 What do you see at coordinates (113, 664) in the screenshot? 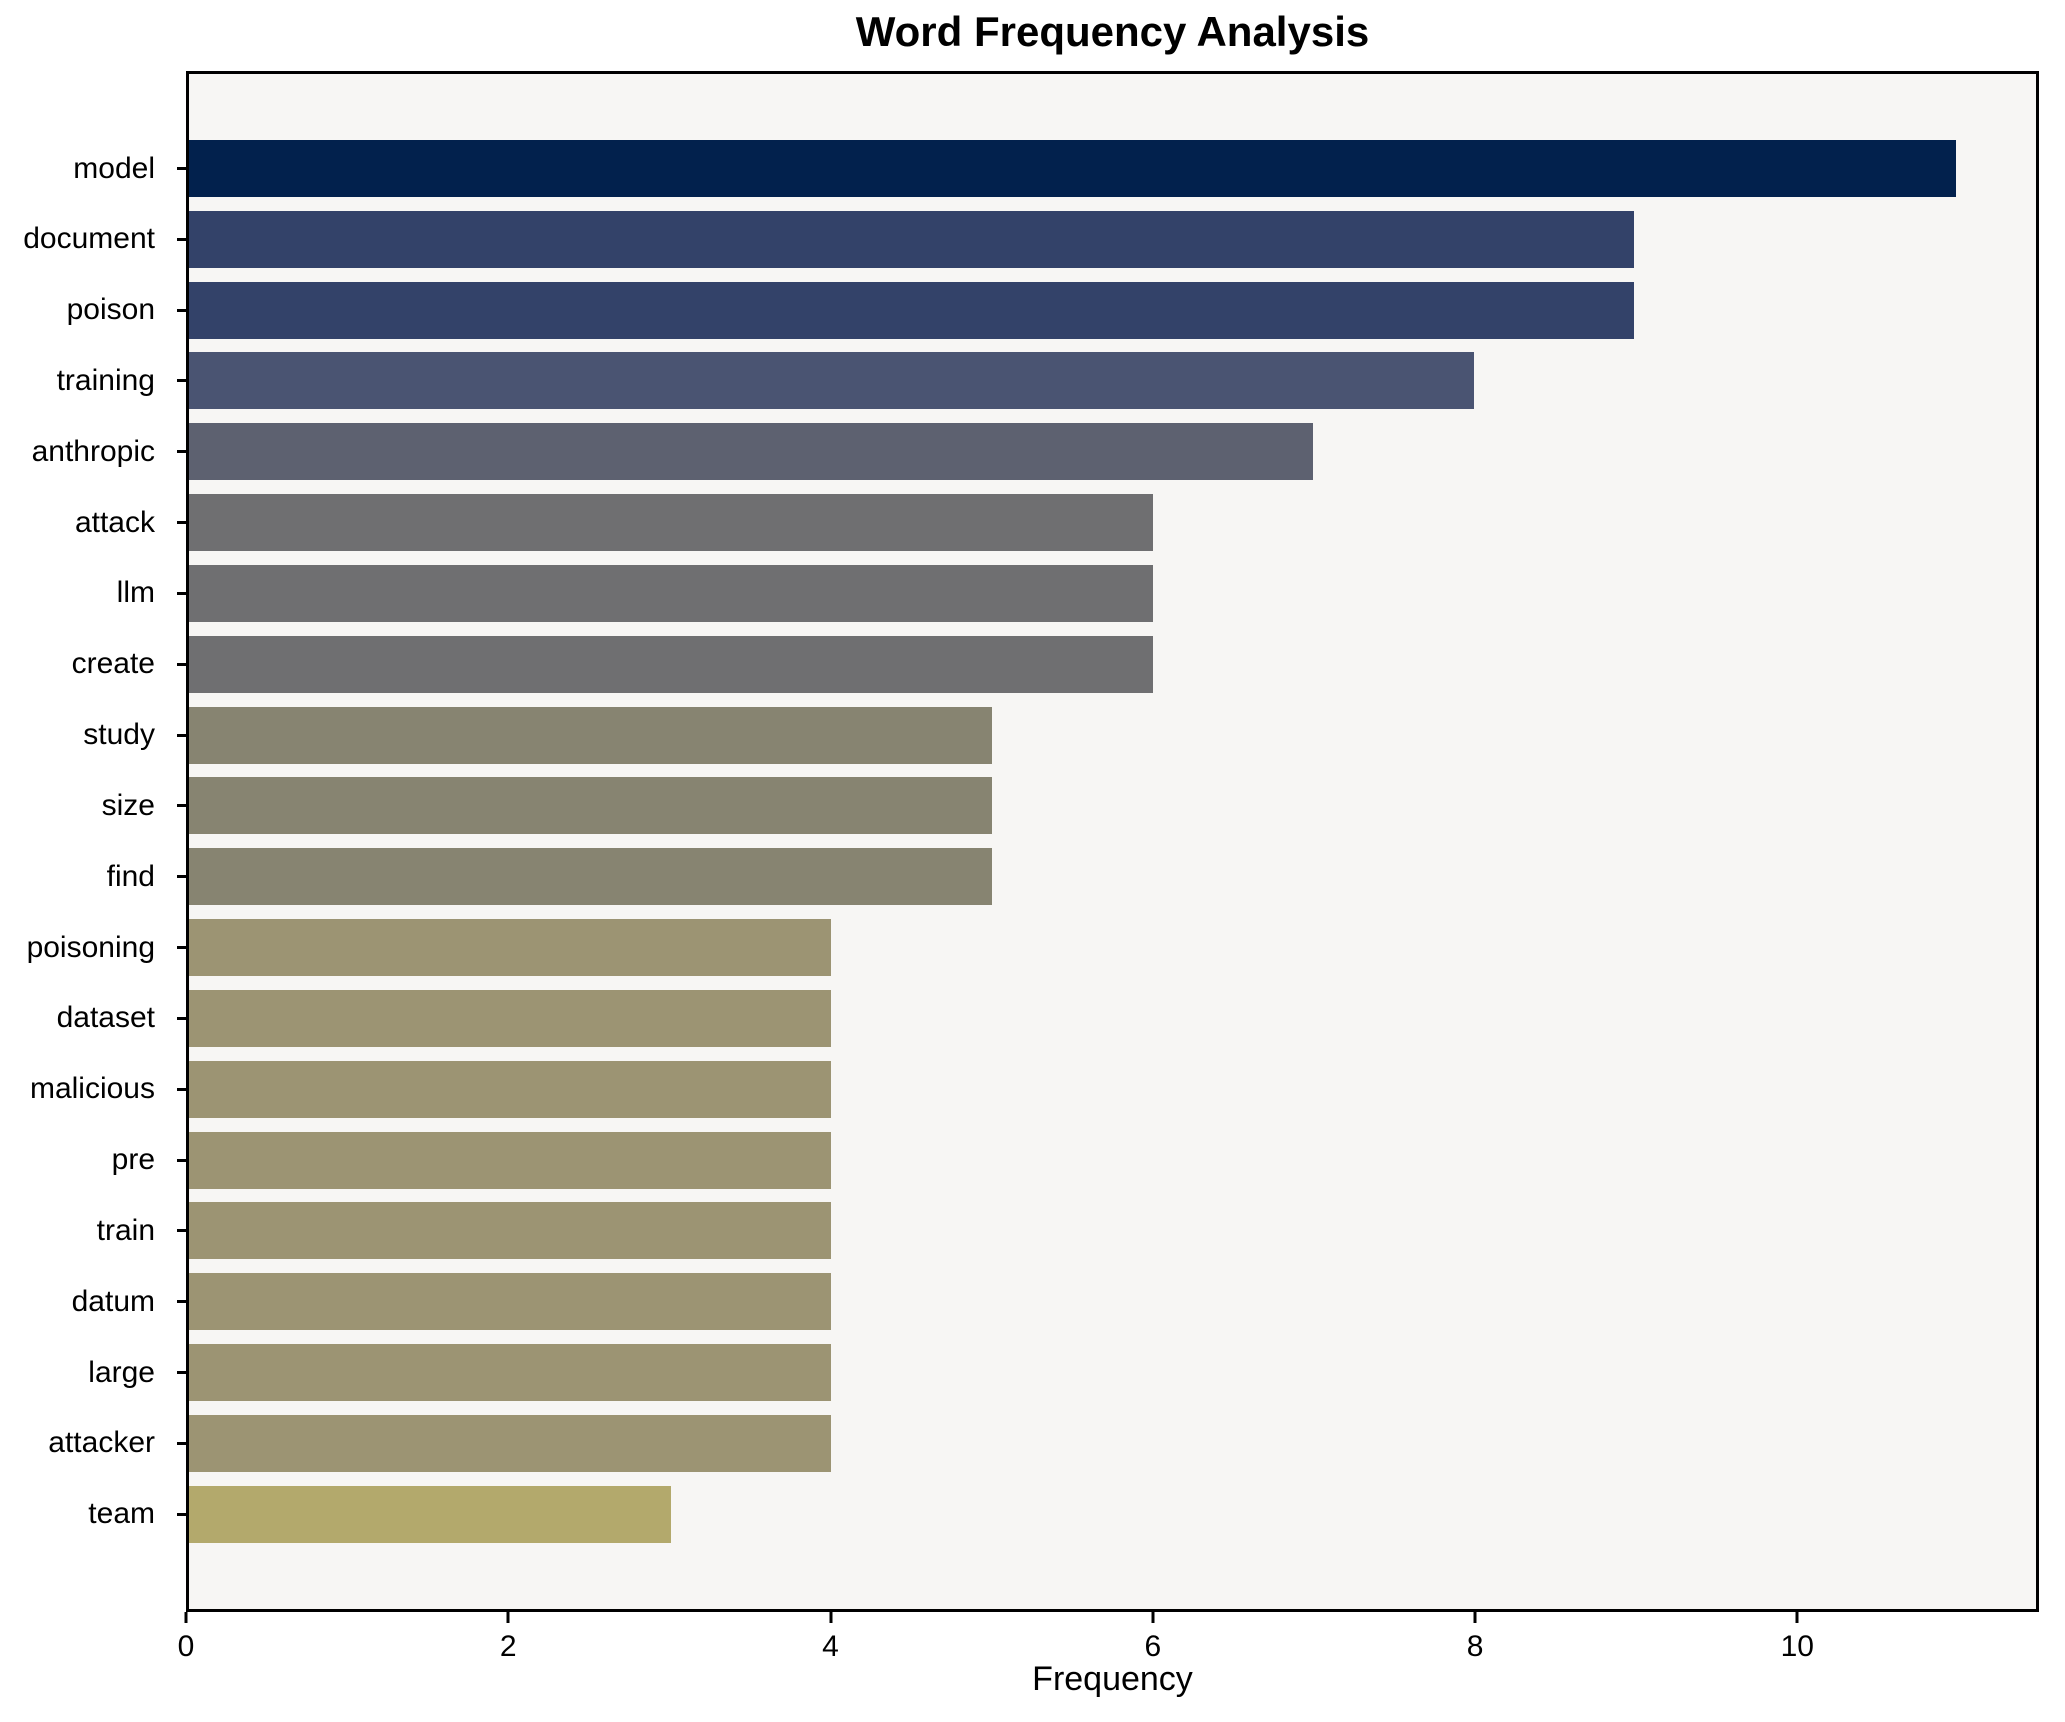
I see `y-label-create: create` at bounding box center [113, 664].